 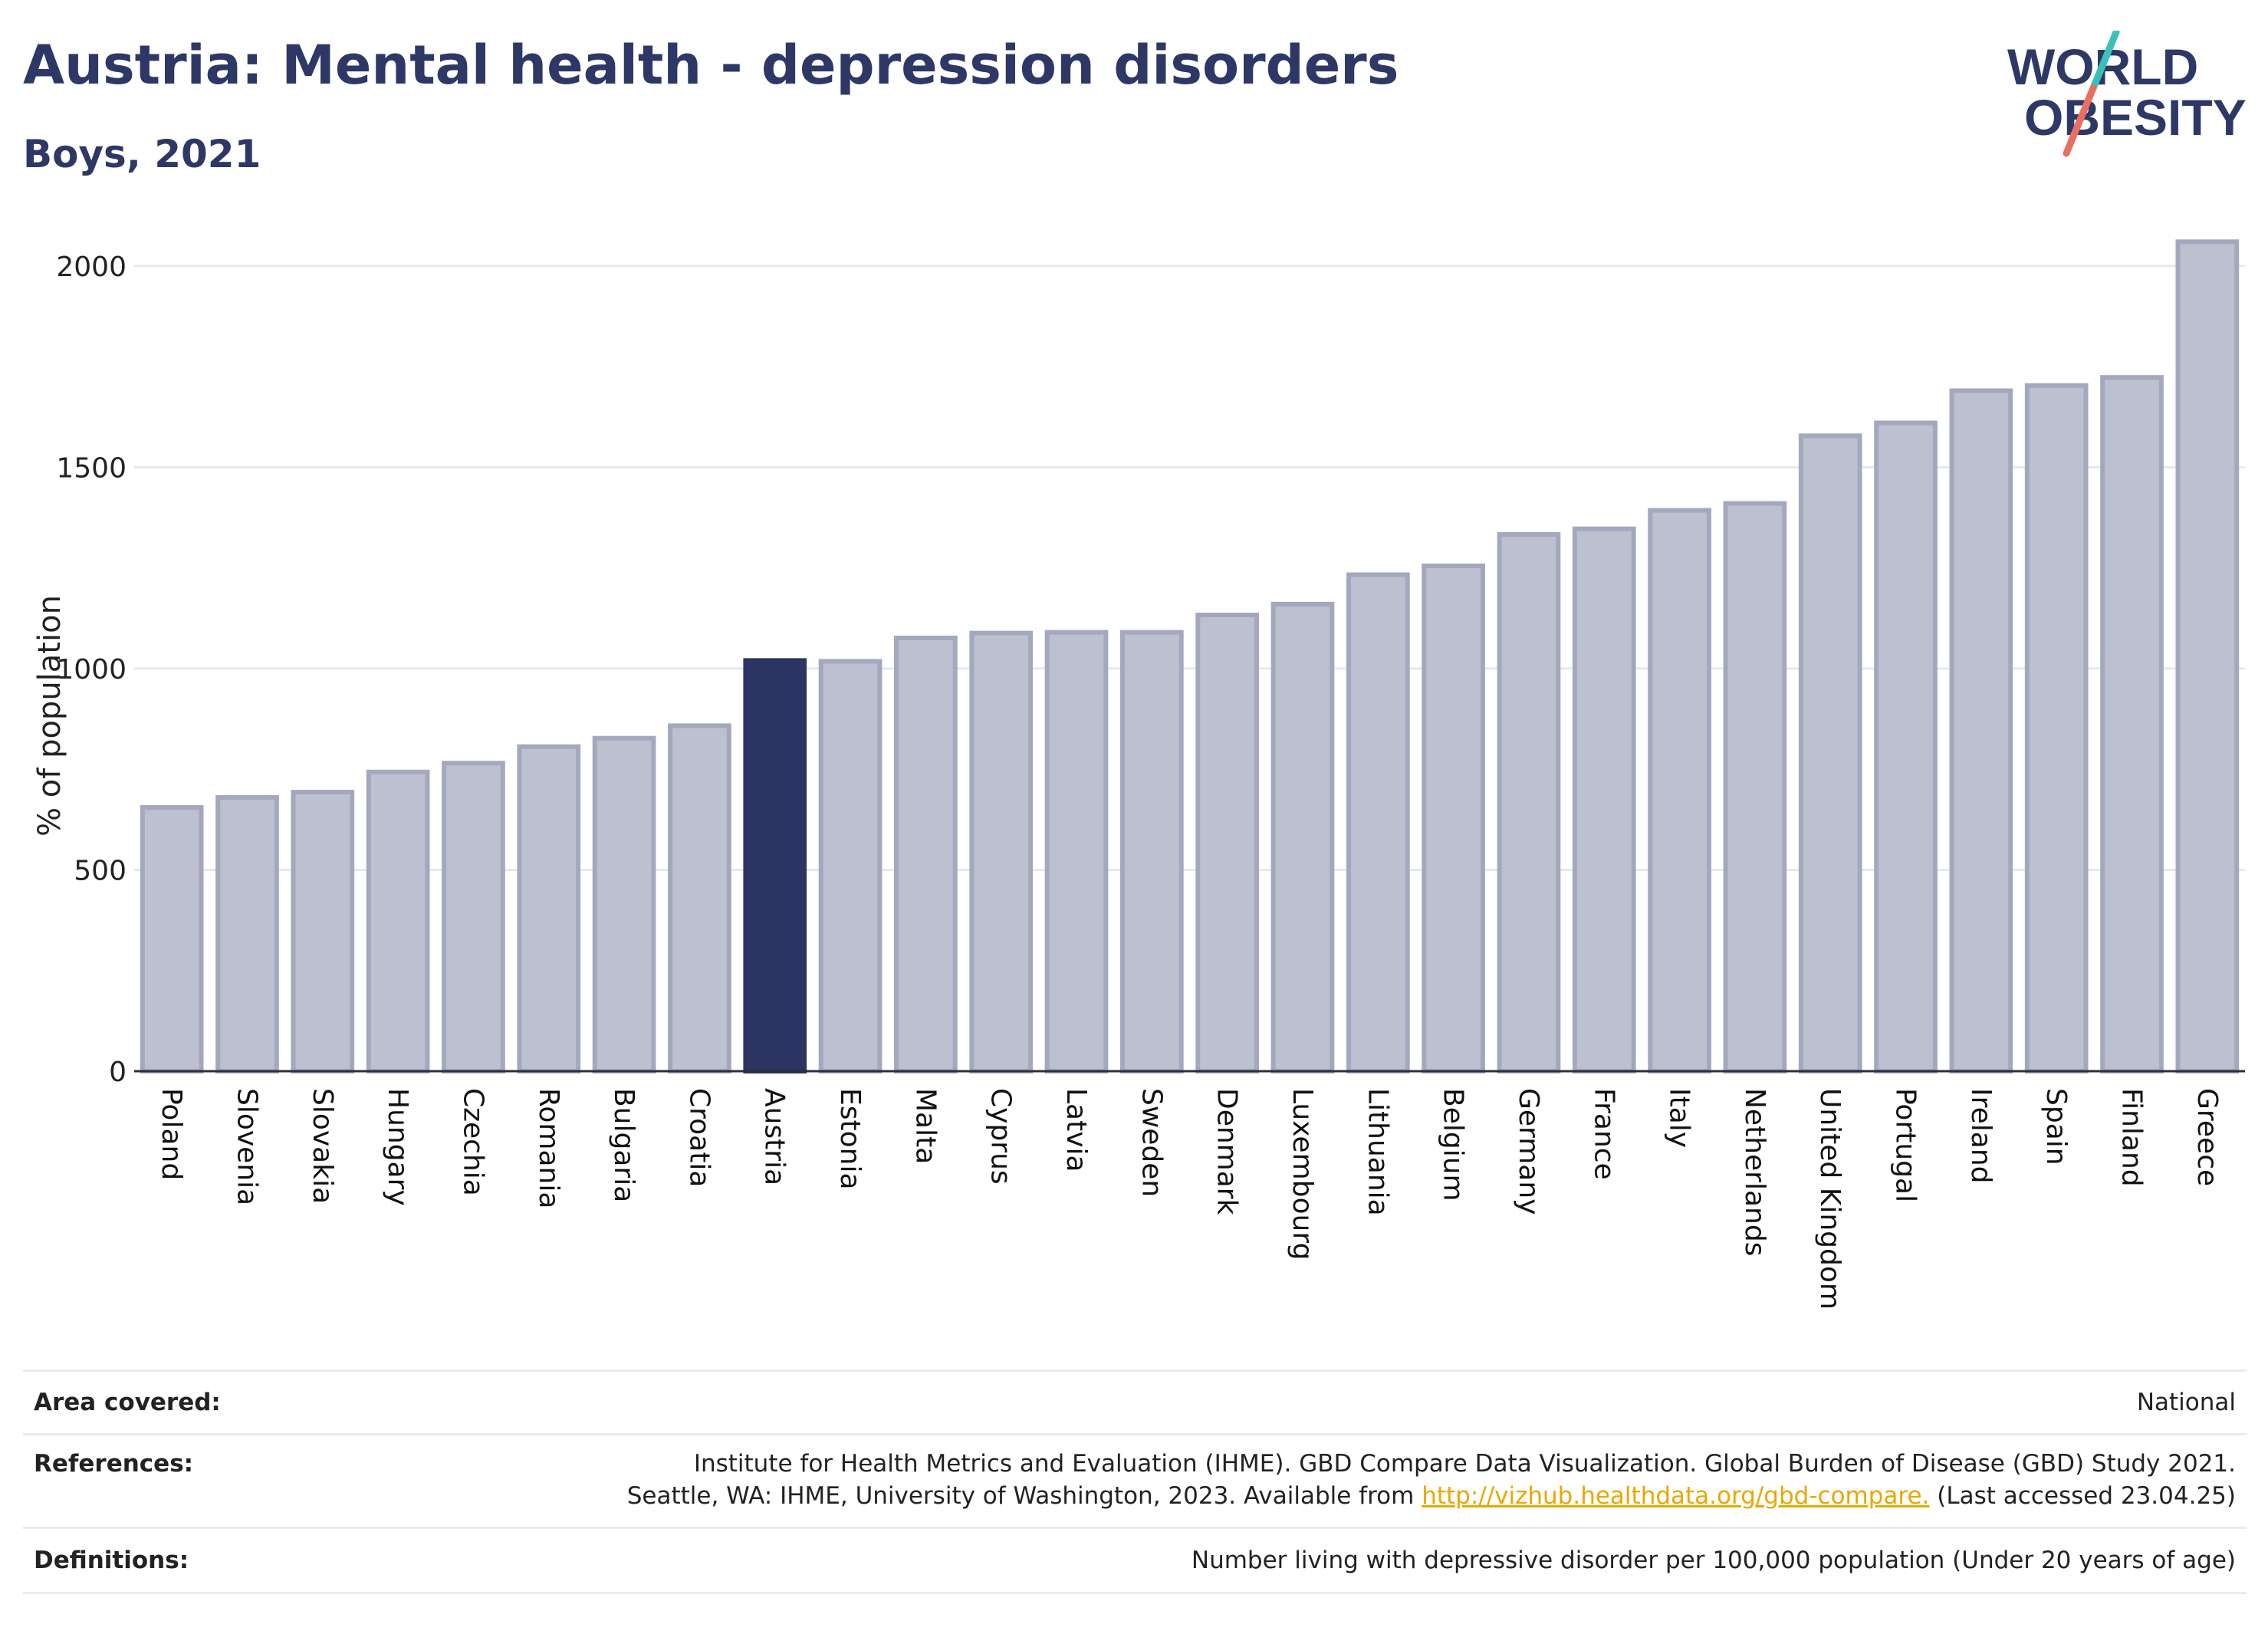 I want to click on x-tick-label: Spain, so click(x=2056, y=1126).